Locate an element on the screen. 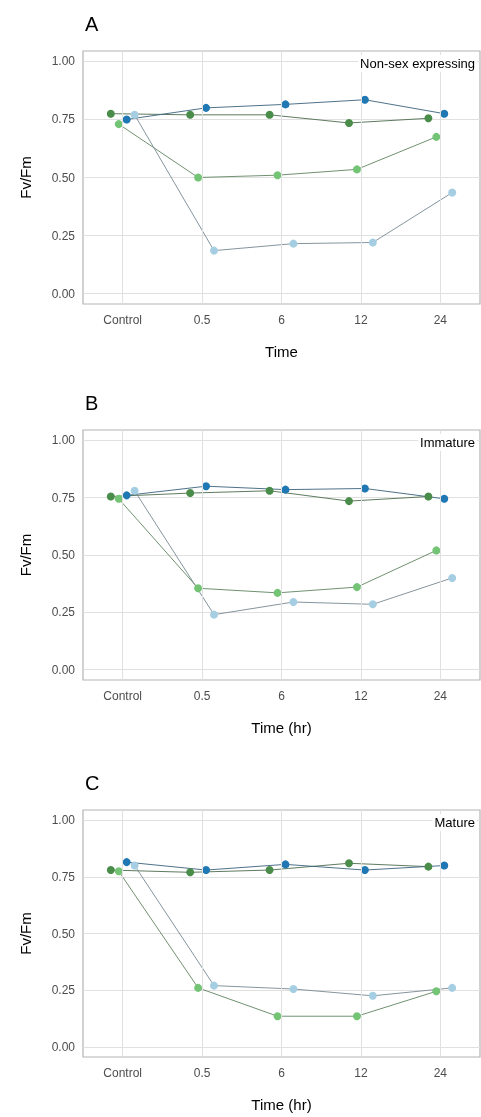  chart-title: A is located at coordinates (92, 24).